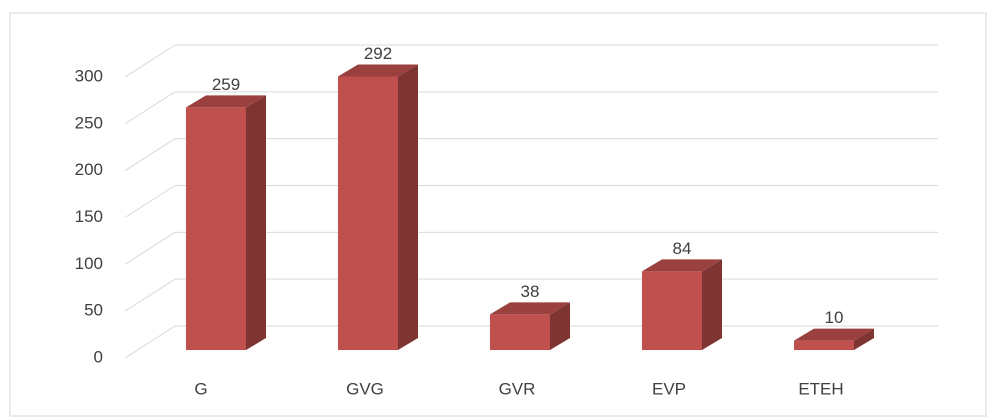  What do you see at coordinates (89, 263) in the screenshot?
I see `y-tick-label: 100` at bounding box center [89, 263].